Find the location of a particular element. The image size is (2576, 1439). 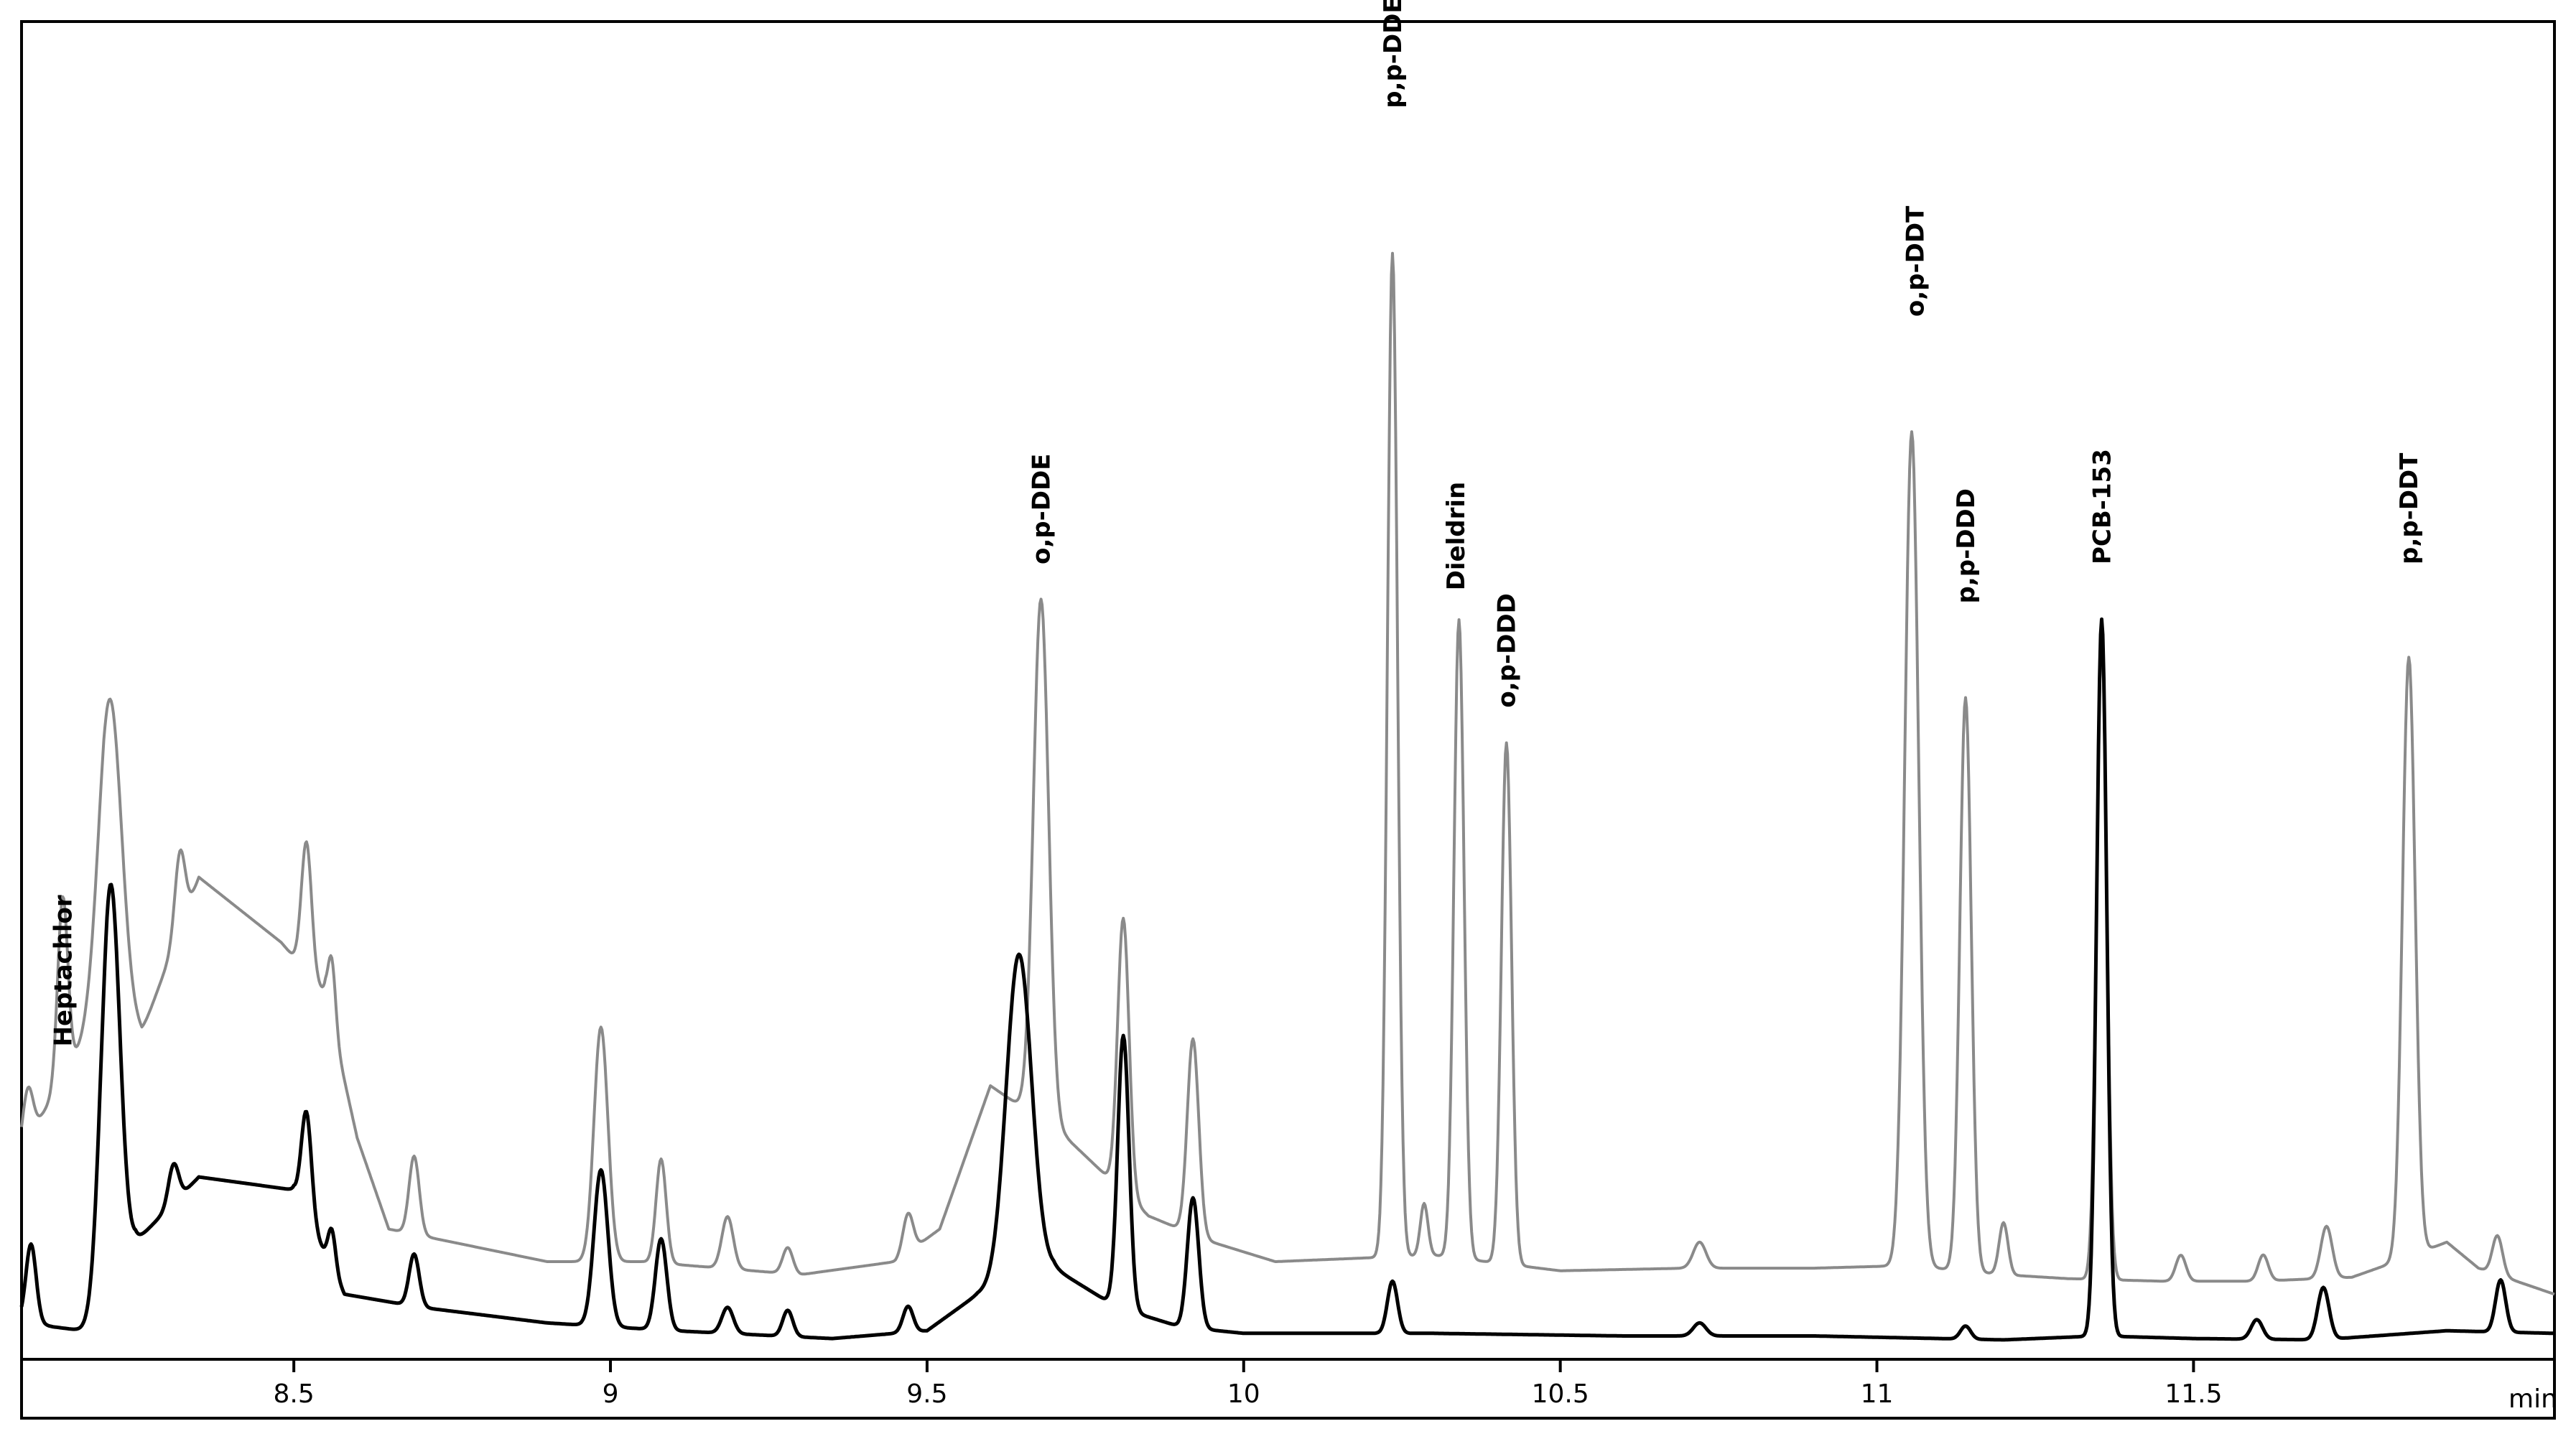

peak-label: Heptachlor is located at coordinates (63, 971).